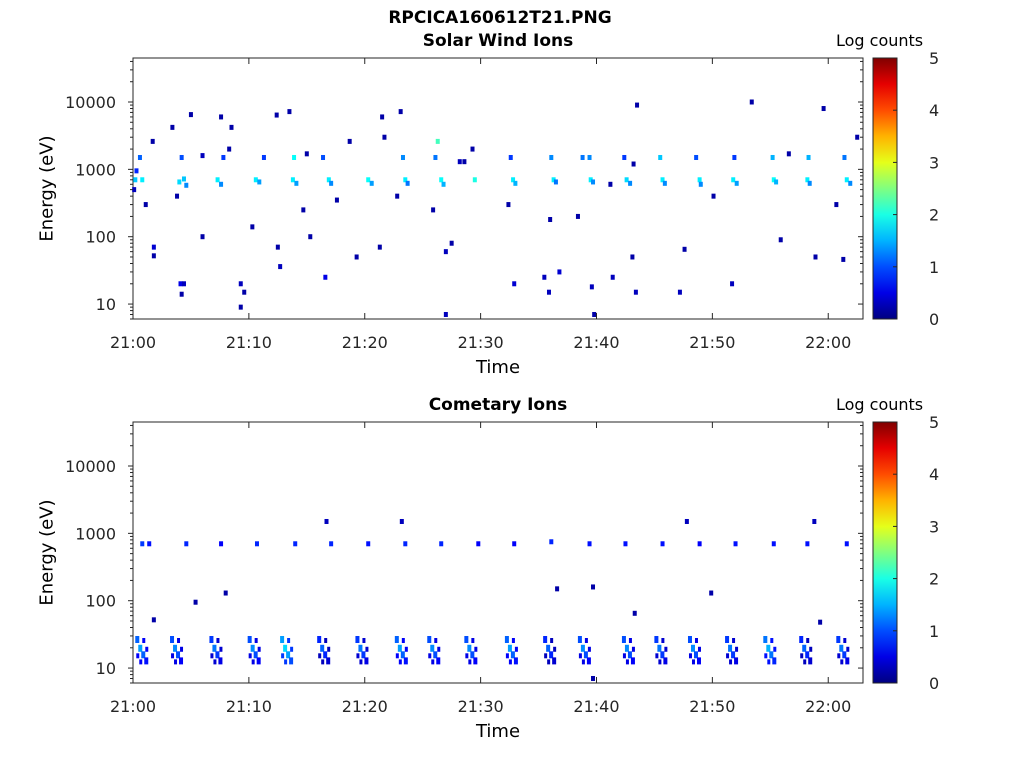 Image resolution: width=1024 pixels, height=768 pixels. What do you see at coordinates (828, 706) in the screenshot?
I see `x-tick-label: 22:00` at bounding box center [828, 706].